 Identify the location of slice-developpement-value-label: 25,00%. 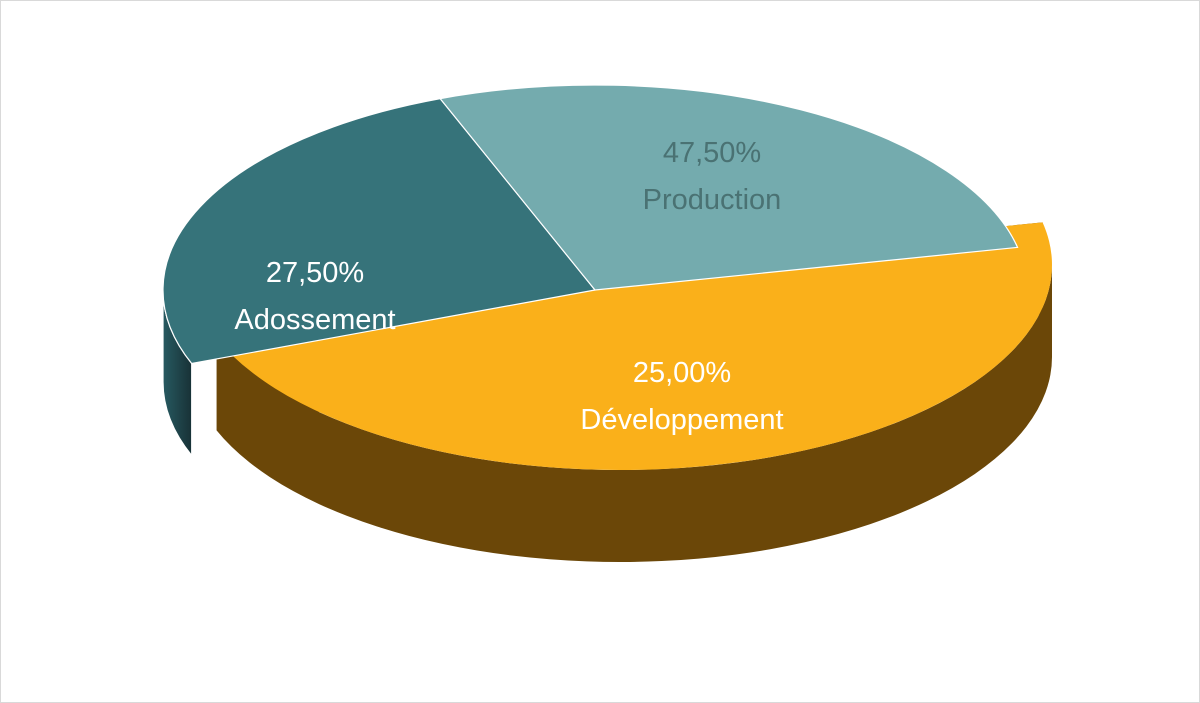
(682, 373).